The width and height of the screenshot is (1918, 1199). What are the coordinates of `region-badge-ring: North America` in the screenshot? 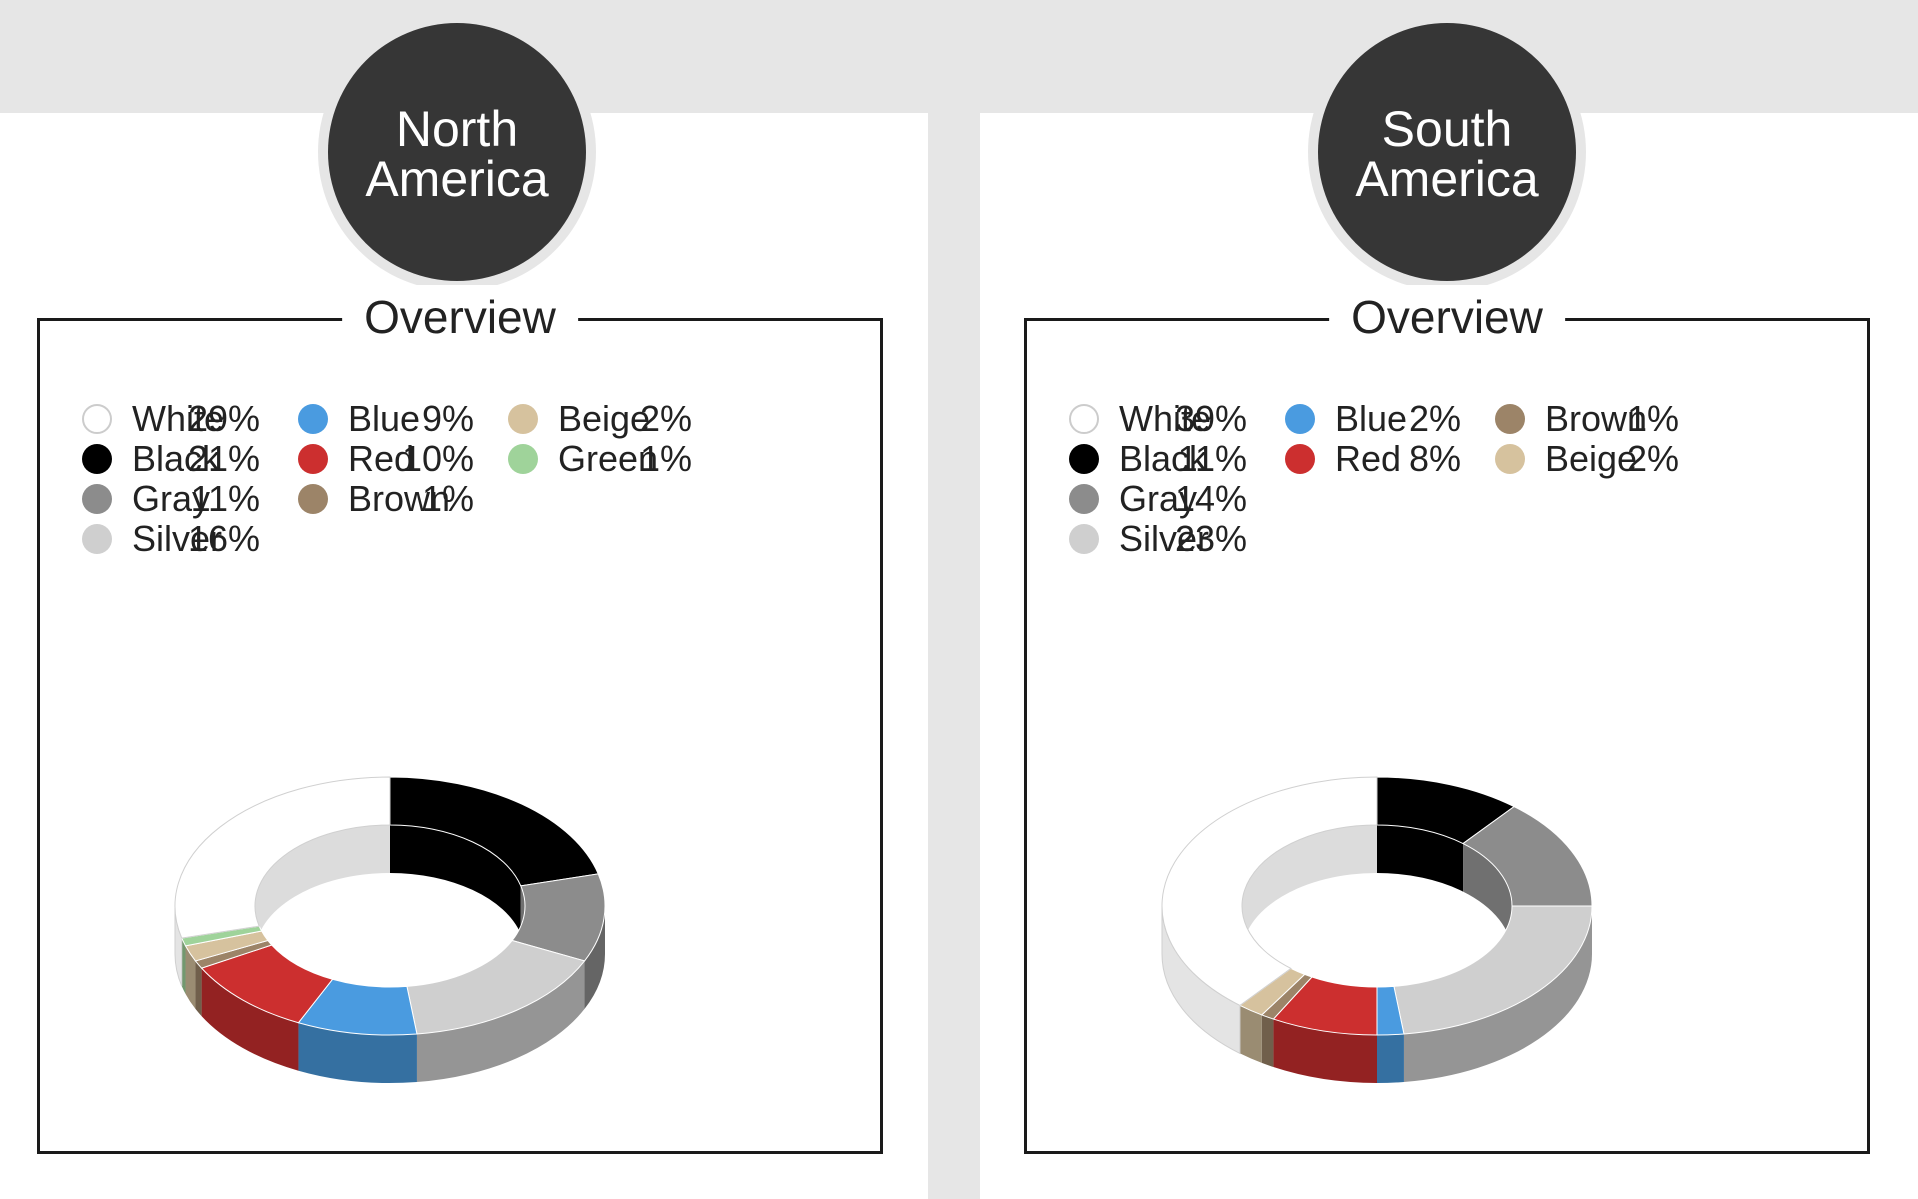 It's located at (457, 152).